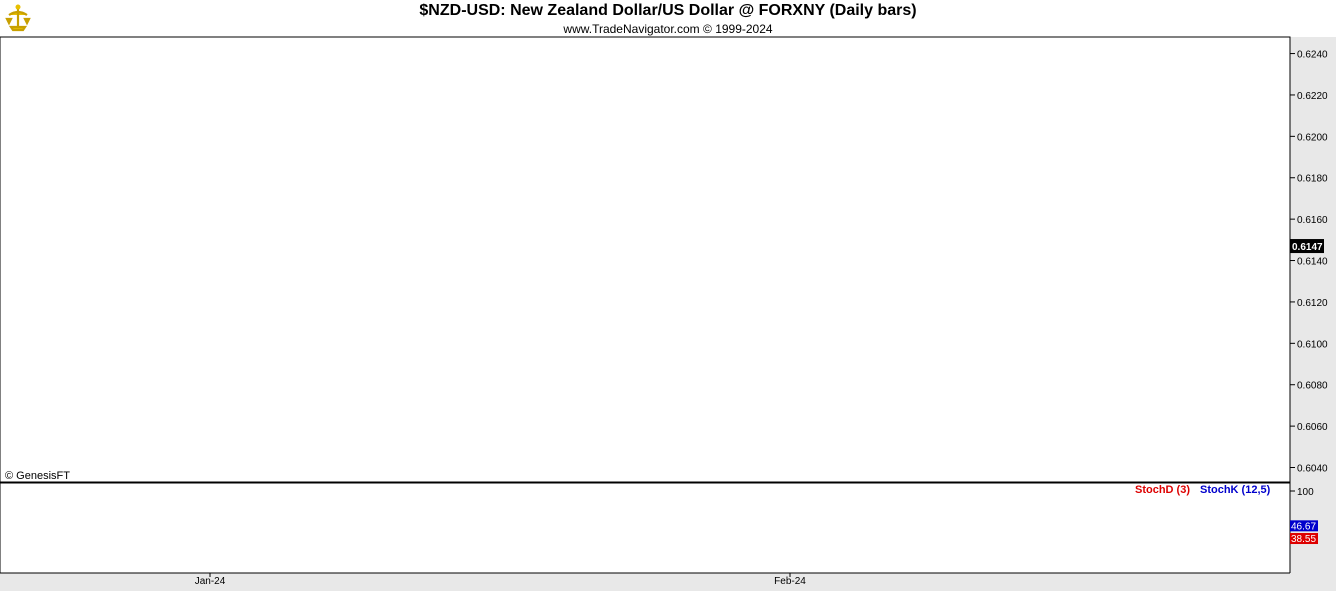 This screenshot has height=591, width=1336. Describe the element at coordinates (1312, 96) in the screenshot. I see `price-tick-label: 0.6220` at that location.